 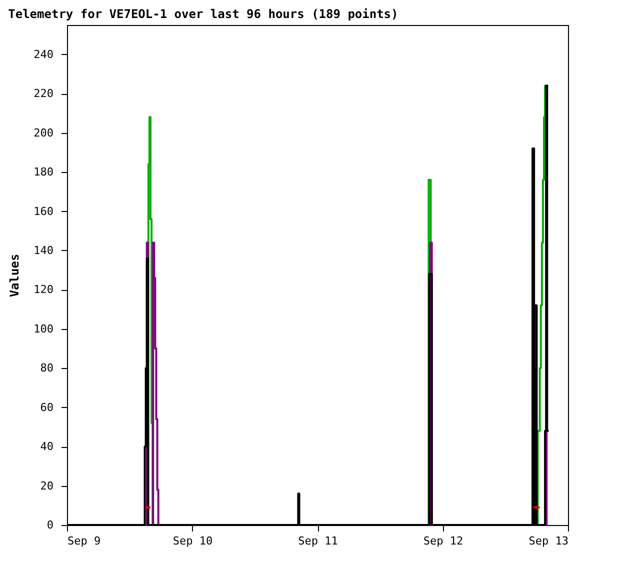 I want to click on x-tick-label: Sep 13, so click(x=548, y=541).